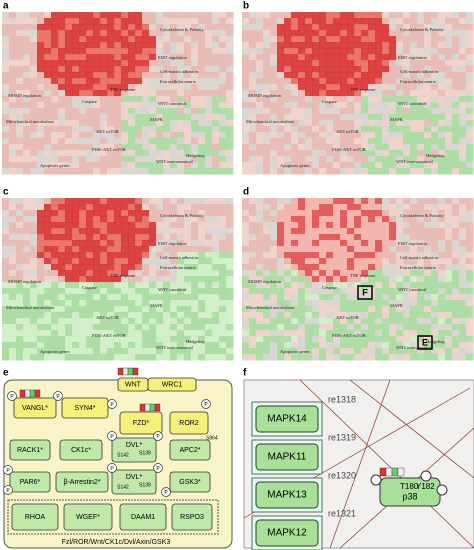 Image resolution: width=474 pixels, height=550 pixels. Describe the element at coordinates (109, 335) in the screenshot. I see `map-label: PI3K-AKT mTOR` at that location.